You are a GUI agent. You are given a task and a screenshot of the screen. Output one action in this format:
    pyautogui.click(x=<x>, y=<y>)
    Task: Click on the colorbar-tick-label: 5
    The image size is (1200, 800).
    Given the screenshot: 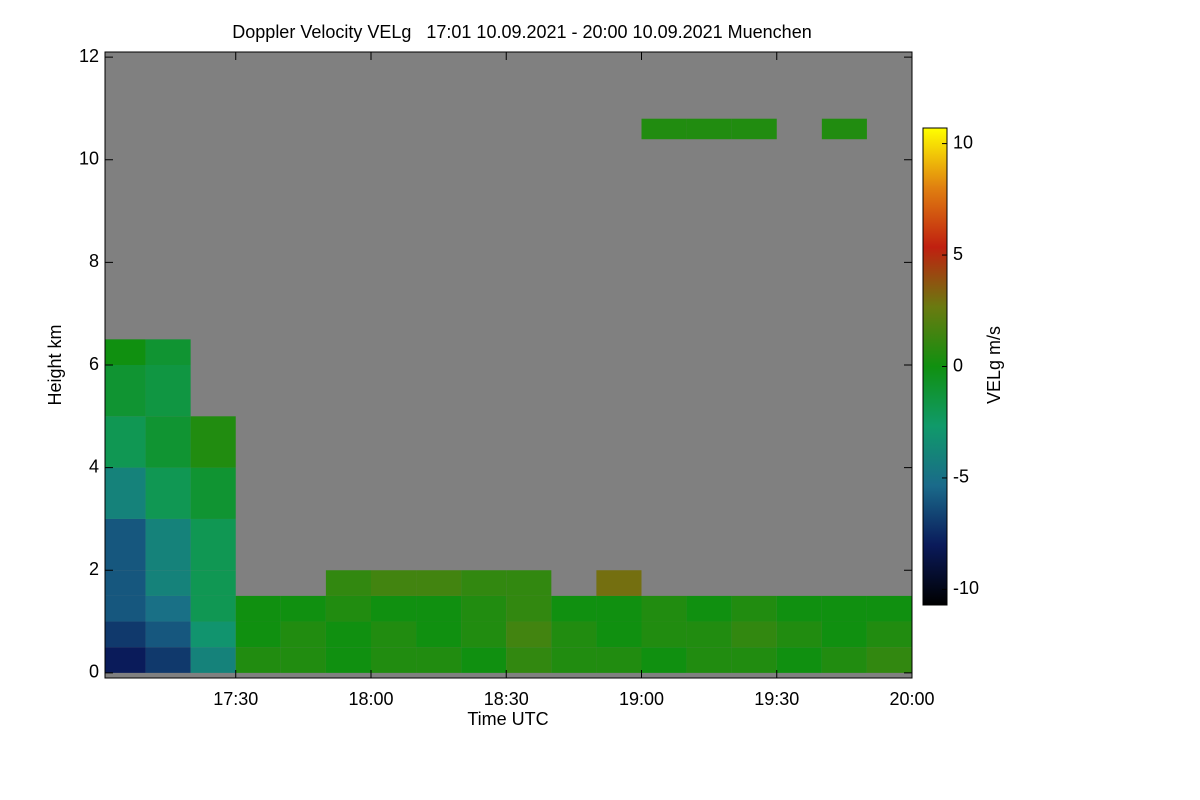 What is the action you would take?
    pyautogui.click(x=958, y=254)
    